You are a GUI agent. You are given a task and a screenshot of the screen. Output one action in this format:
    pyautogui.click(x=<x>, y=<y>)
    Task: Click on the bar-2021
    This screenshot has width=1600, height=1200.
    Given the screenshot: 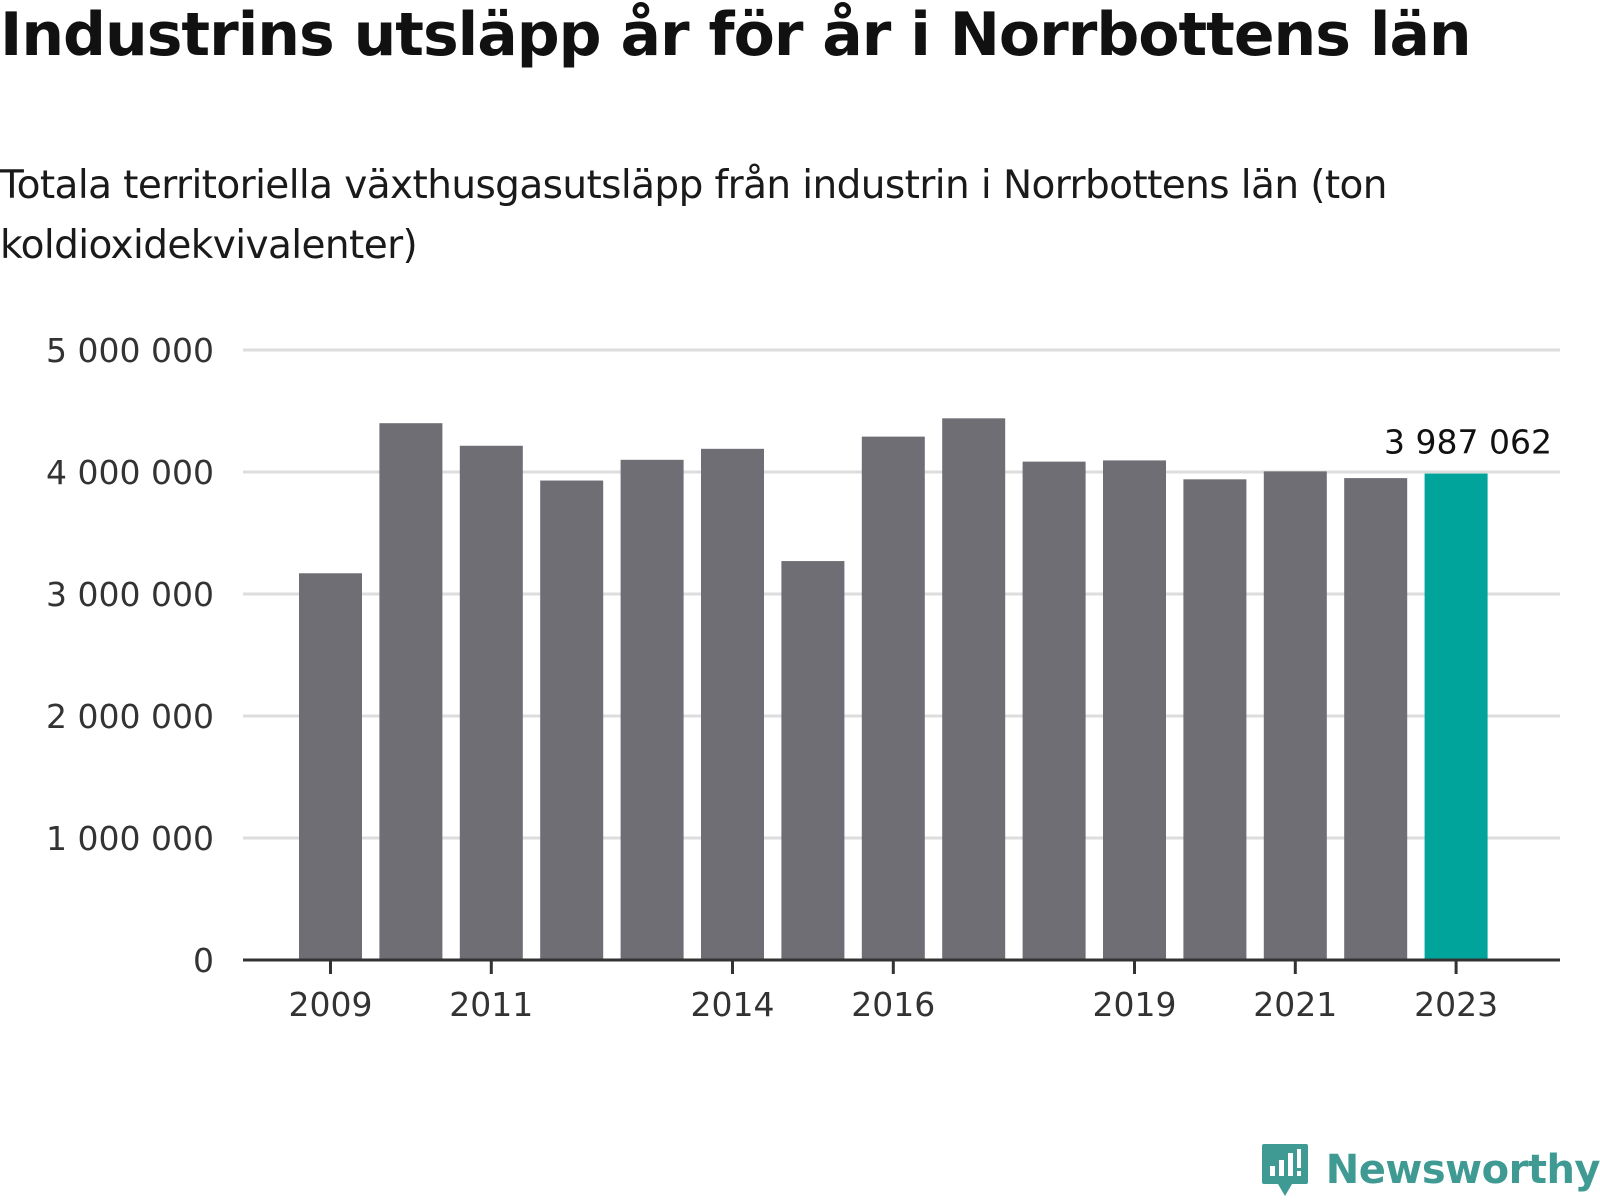 What is the action you would take?
    pyautogui.click(x=1295, y=715)
    